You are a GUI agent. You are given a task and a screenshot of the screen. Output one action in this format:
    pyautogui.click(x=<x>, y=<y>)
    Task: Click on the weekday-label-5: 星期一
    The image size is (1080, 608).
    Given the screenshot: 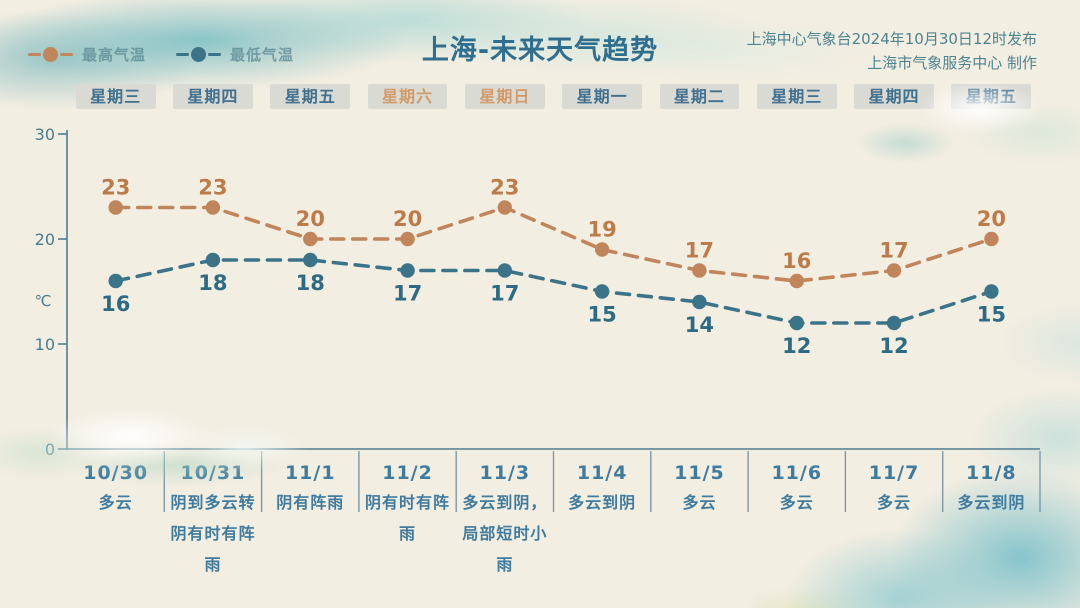 What is the action you would take?
    pyautogui.click(x=602, y=96)
    